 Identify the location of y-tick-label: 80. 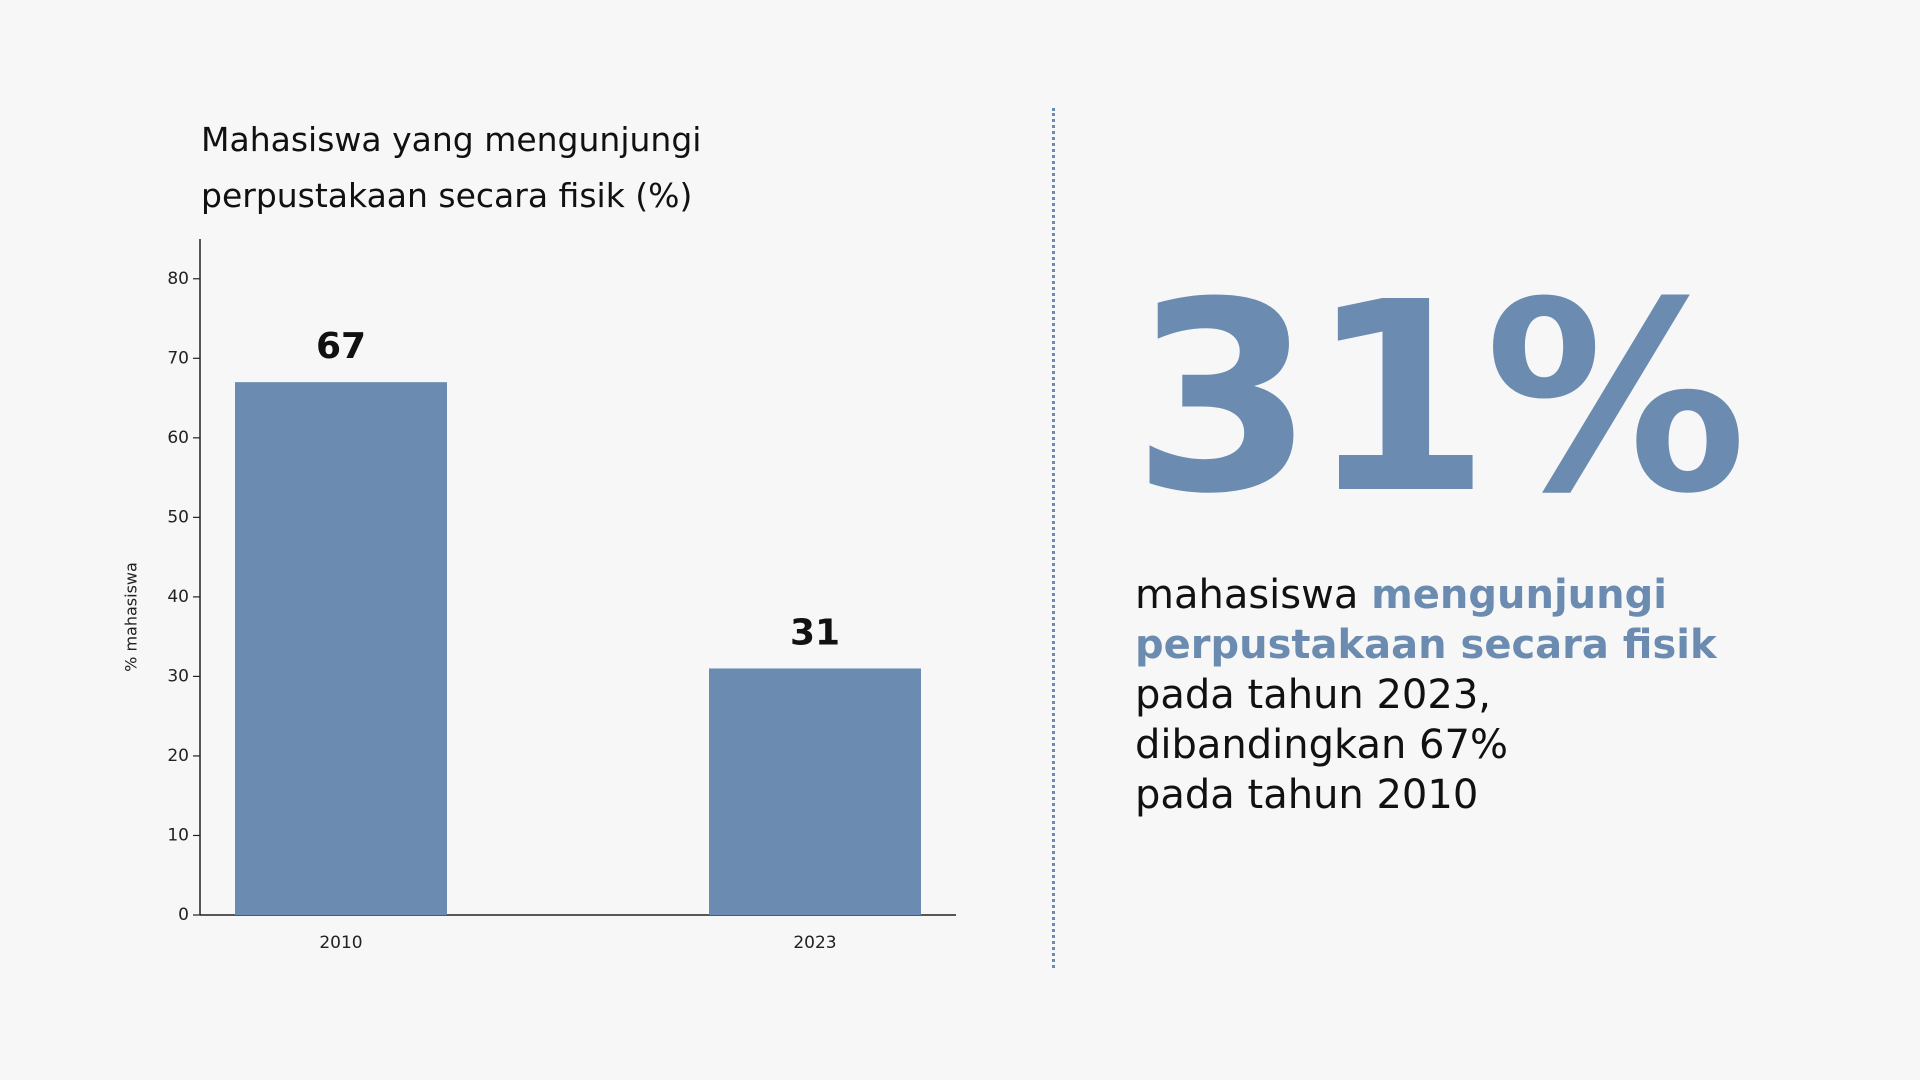
(178, 279).